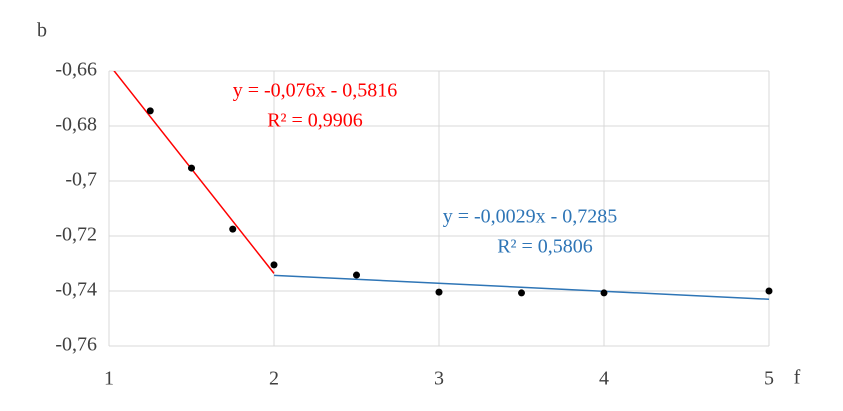 This screenshot has width=843, height=411. Describe the element at coordinates (315, 121) in the screenshot. I see `trendline-r-squared: R² = 0,9906` at that location.